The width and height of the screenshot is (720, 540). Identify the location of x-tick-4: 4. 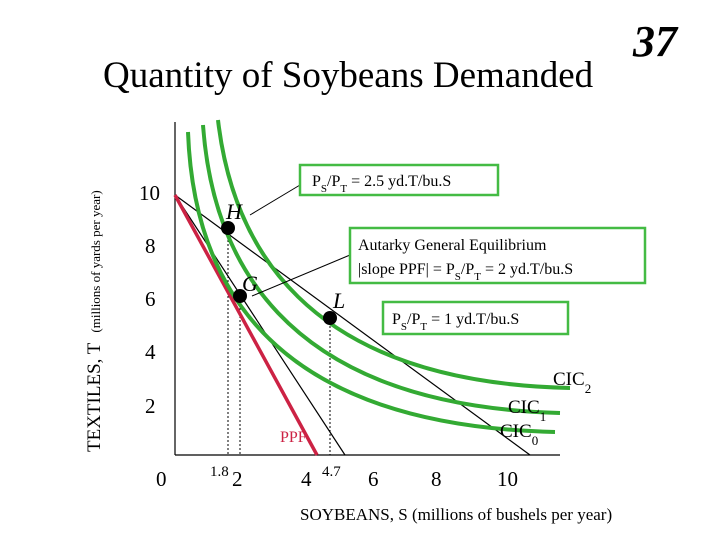
(306, 479).